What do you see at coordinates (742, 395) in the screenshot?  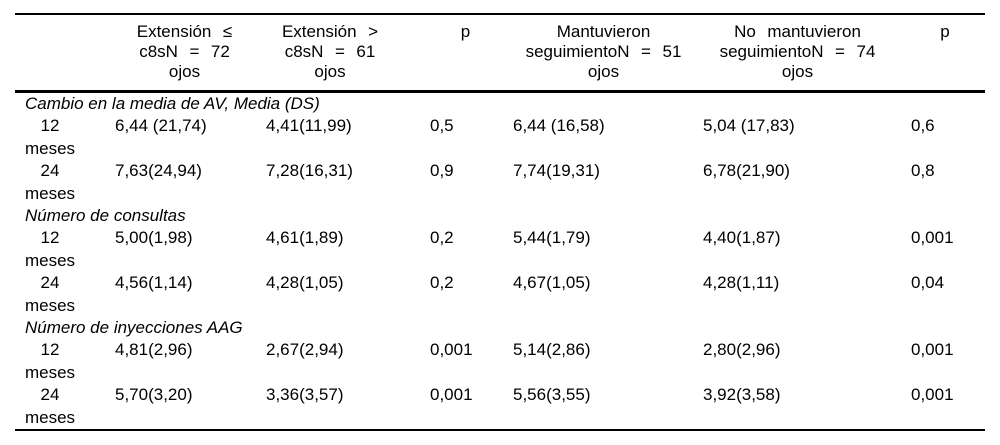 I see `cell-value: 3,92(3,58)` at bounding box center [742, 395].